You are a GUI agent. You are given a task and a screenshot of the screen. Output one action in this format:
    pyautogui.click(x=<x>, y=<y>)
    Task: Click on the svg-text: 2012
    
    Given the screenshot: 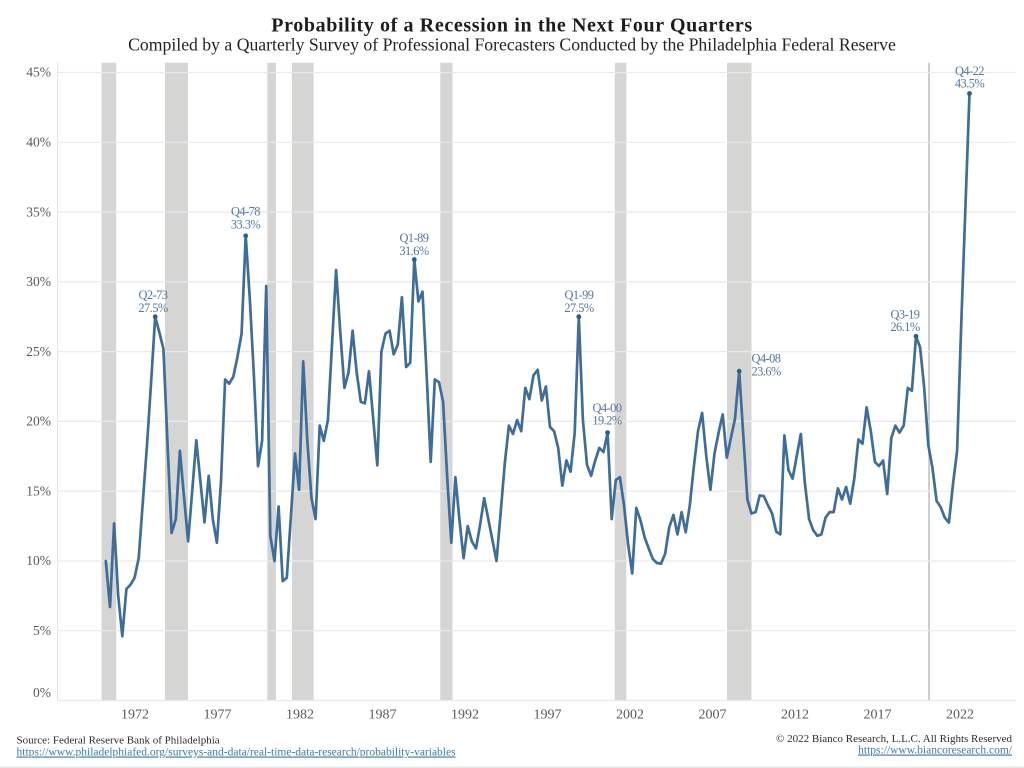 What is the action you would take?
    pyautogui.click(x=795, y=715)
    